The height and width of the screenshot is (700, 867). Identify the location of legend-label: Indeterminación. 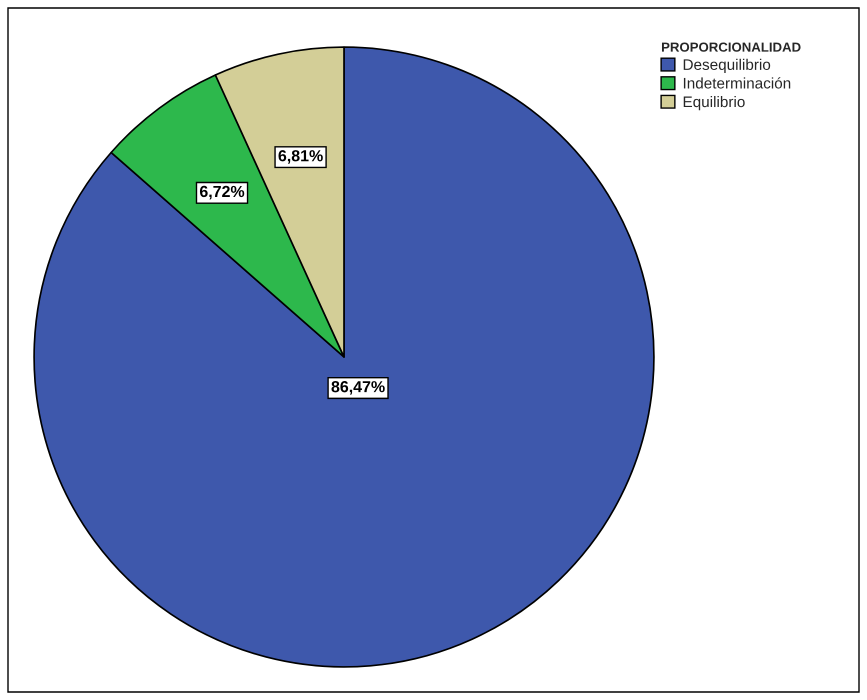
(737, 83).